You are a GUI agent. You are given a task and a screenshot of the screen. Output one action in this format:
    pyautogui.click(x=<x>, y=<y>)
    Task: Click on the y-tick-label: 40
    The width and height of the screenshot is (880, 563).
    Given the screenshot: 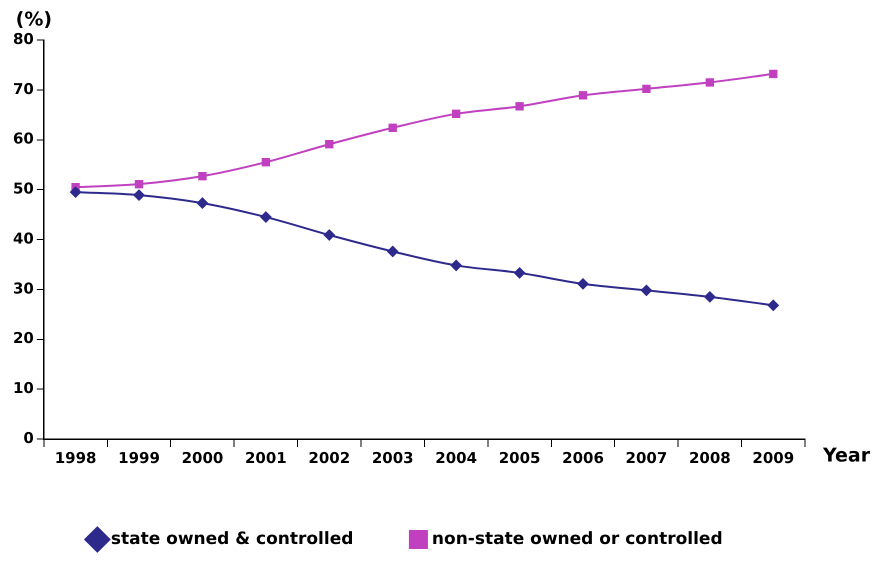 What is the action you would take?
    pyautogui.click(x=23, y=238)
    